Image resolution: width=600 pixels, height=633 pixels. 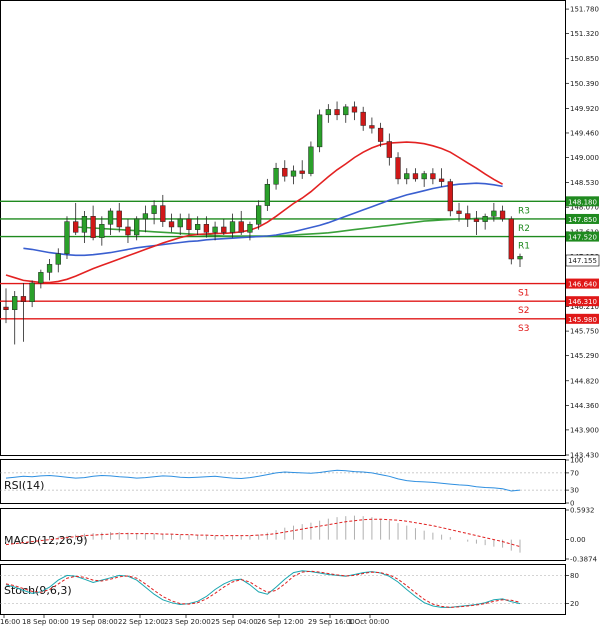 What do you see at coordinates (582, 285) in the screenshot?
I see `support-tag-label: 146.640` at bounding box center [582, 285].